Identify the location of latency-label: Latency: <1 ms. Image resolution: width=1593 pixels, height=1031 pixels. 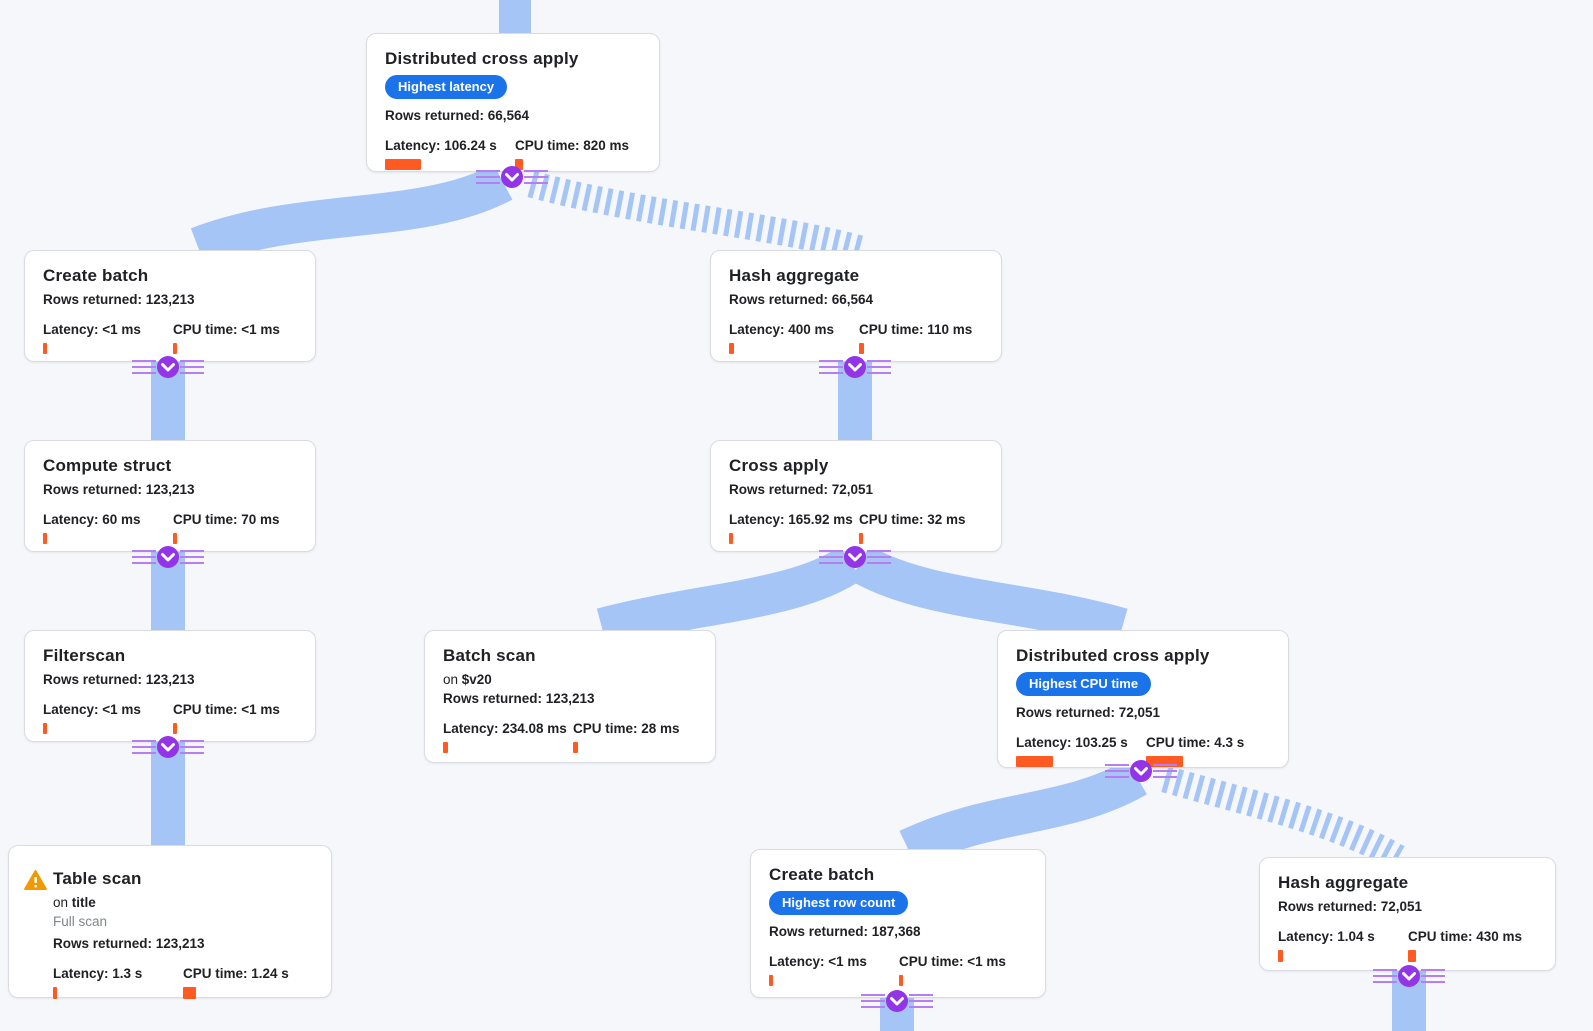
(92, 329).